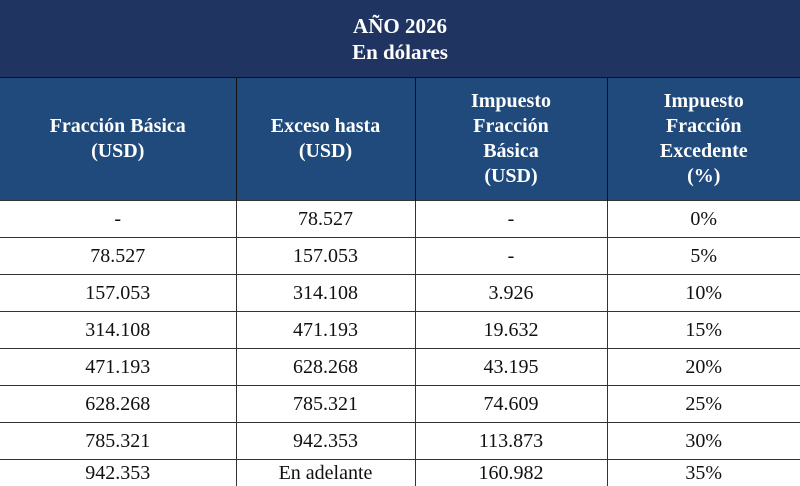 Image resolution: width=800 pixels, height=486 pixels. What do you see at coordinates (704, 151) in the screenshot?
I see `column-header-line: Excedente` at bounding box center [704, 151].